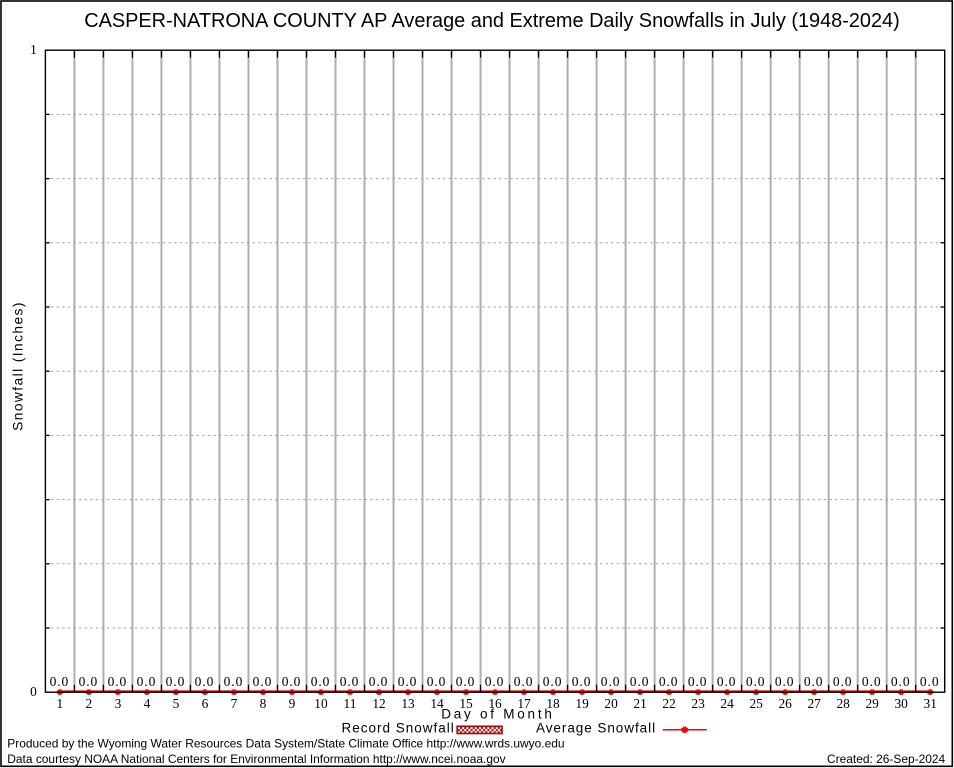 Image resolution: width=954 pixels, height=768 pixels. I want to click on svg-text: 22, so click(668, 703).